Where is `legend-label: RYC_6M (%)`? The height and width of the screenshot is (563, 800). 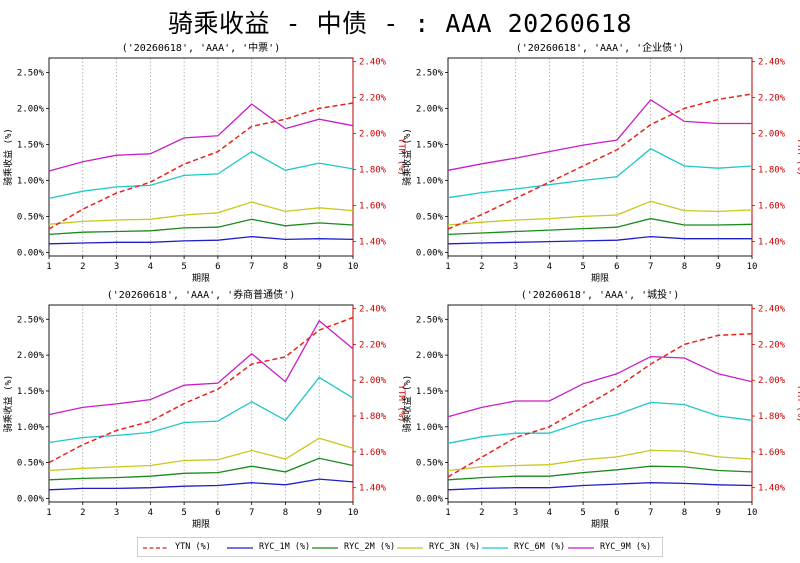
legend-label: RYC_6M (%) is located at coordinates (540, 547).